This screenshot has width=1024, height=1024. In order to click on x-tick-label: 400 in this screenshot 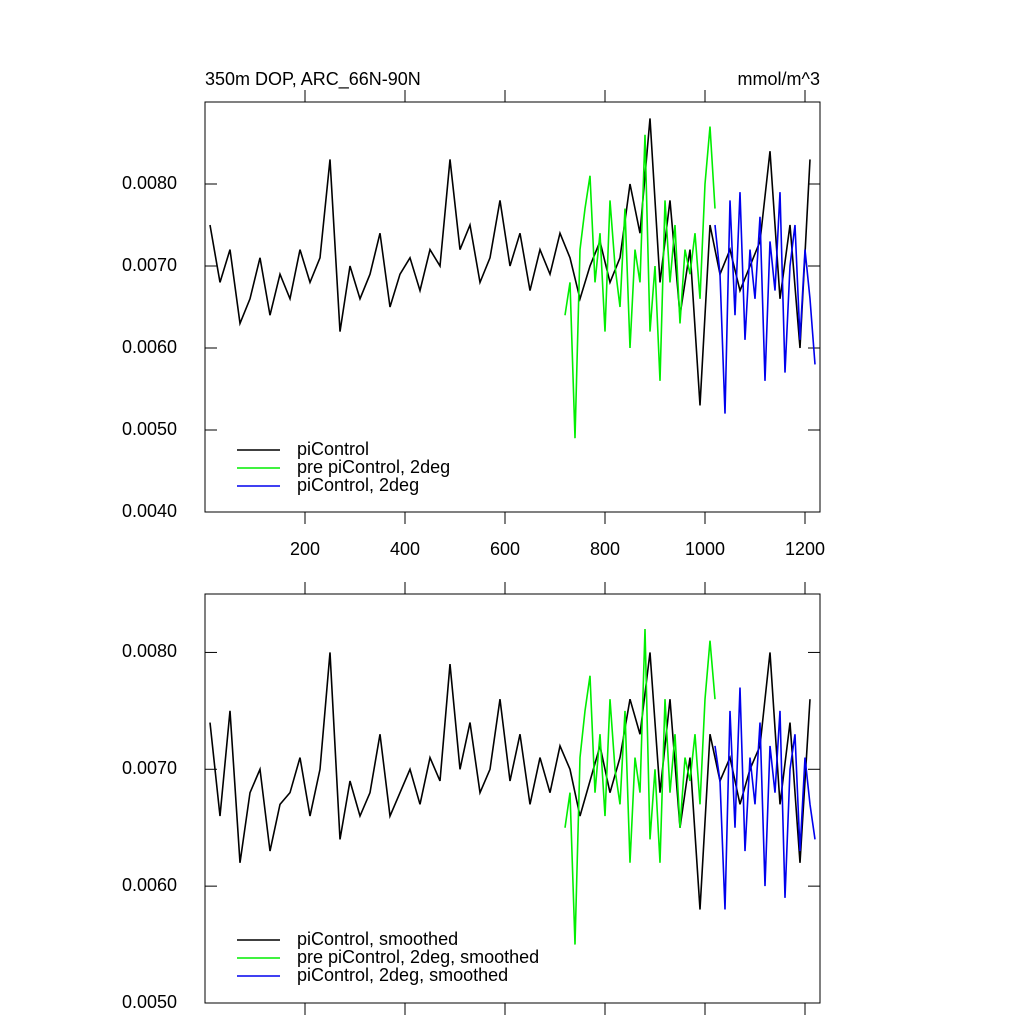, I will do `click(405, 549)`.